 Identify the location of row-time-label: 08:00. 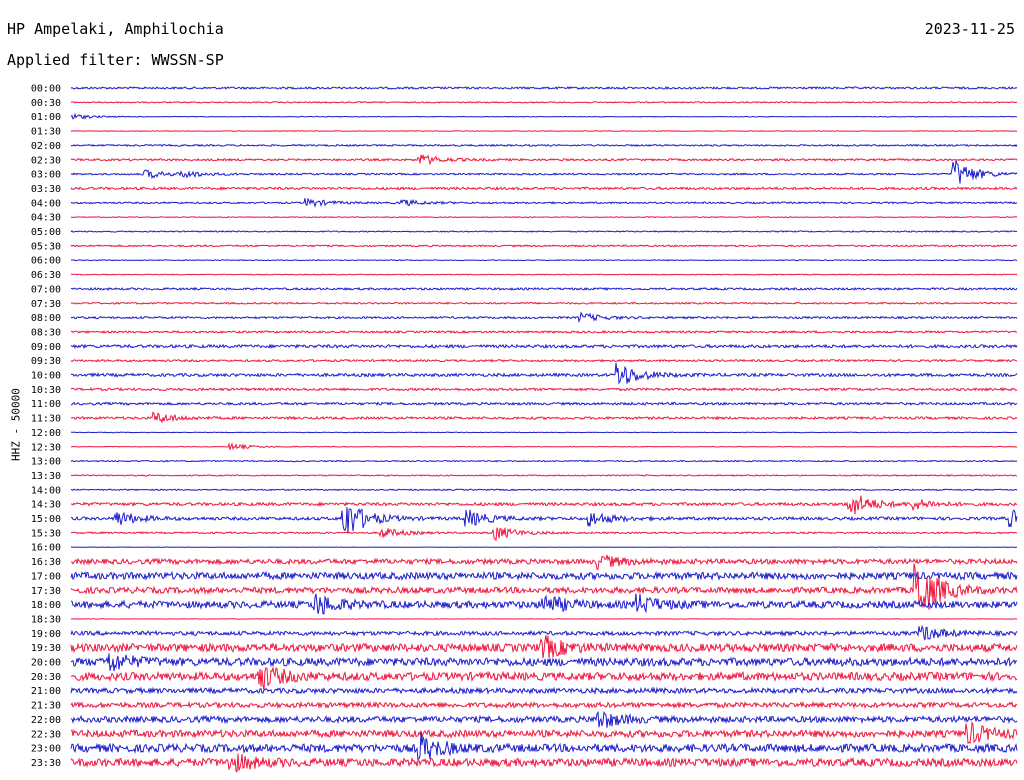
(46, 318).